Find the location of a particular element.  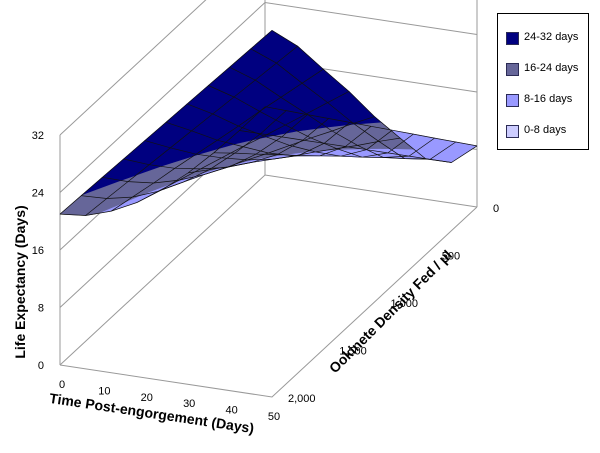

legend-label-8-16: 8-16 days is located at coordinates (548, 99).